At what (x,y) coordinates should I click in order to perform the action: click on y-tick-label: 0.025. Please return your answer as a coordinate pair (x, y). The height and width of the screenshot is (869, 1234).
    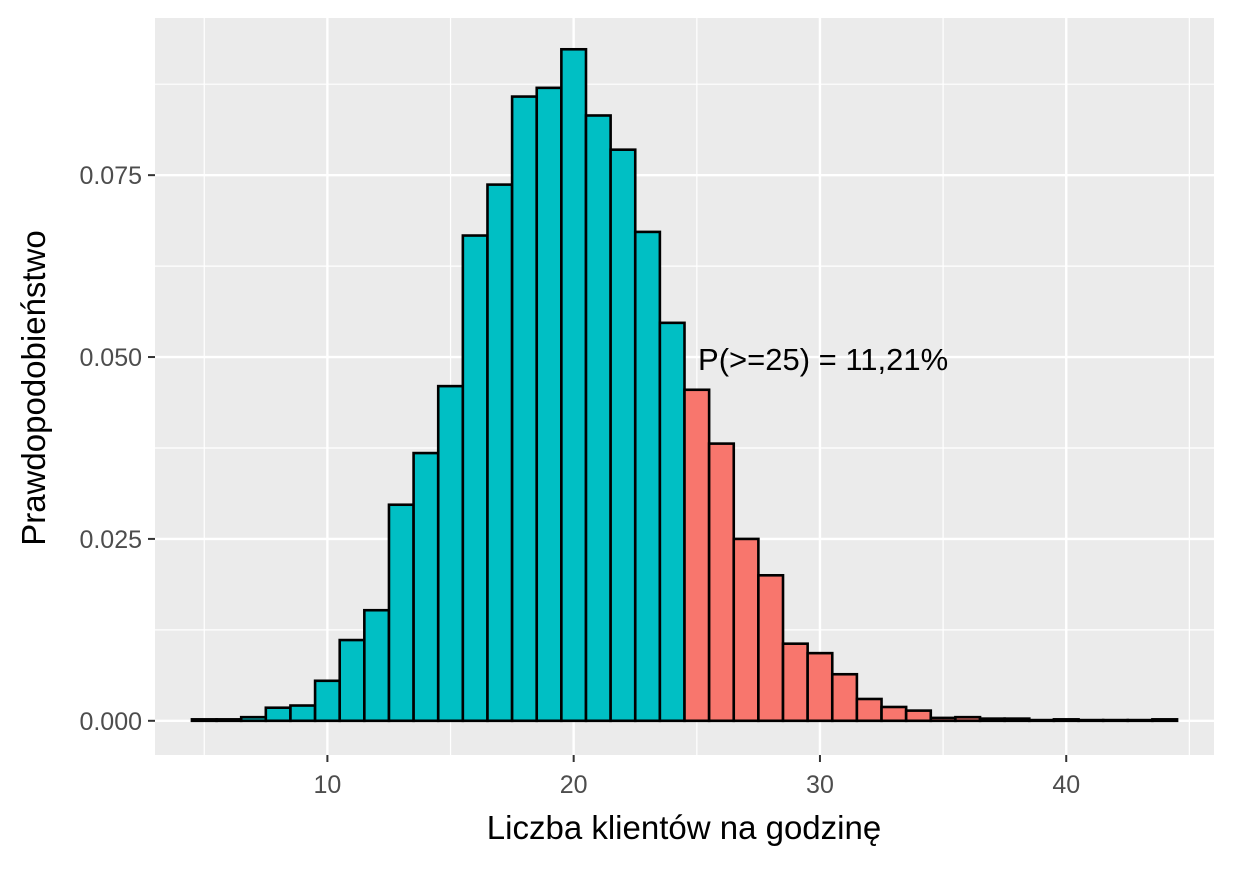
    Looking at the image, I should click on (110, 540).